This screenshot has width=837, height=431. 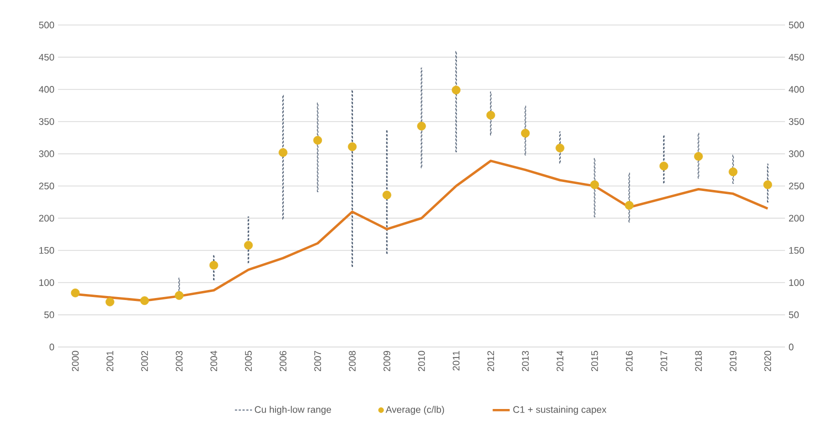 What do you see at coordinates (796, 186) in the screenshot?
I see `y2-tick-label: 250` at bounding box center [796, 186].